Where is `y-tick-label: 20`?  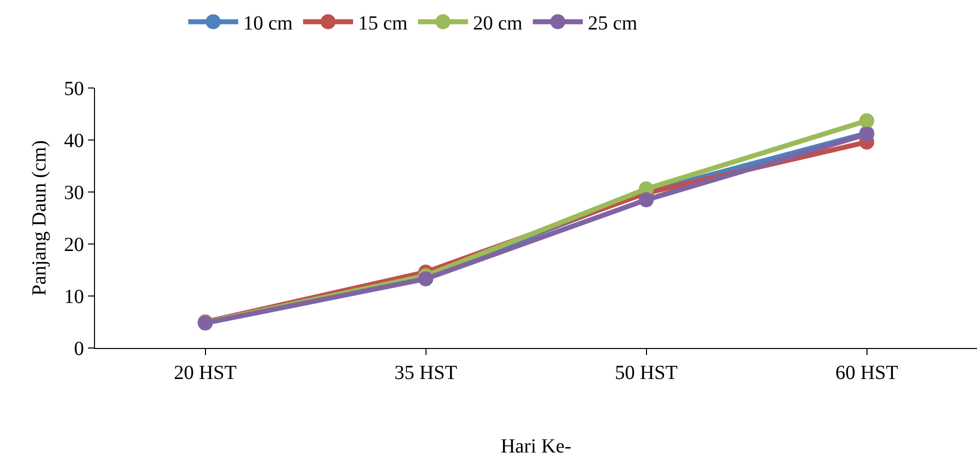
y-tick-label: 20 is located at coordinates (74, 245).